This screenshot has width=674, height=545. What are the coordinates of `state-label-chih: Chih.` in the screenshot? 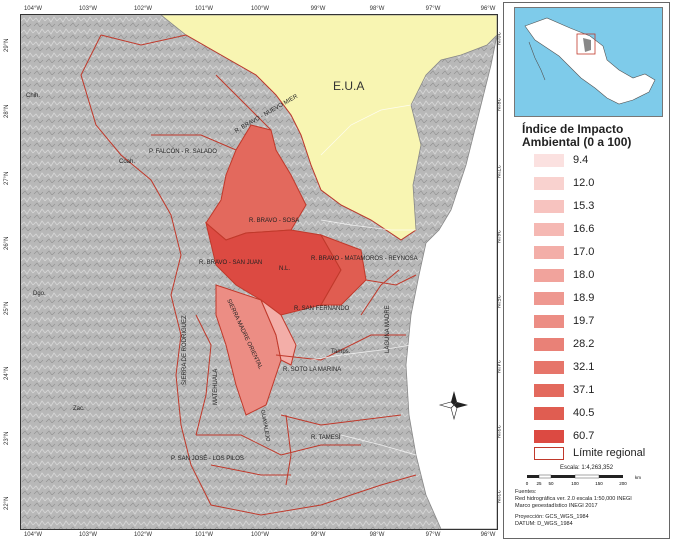 It's located at (33, 96).